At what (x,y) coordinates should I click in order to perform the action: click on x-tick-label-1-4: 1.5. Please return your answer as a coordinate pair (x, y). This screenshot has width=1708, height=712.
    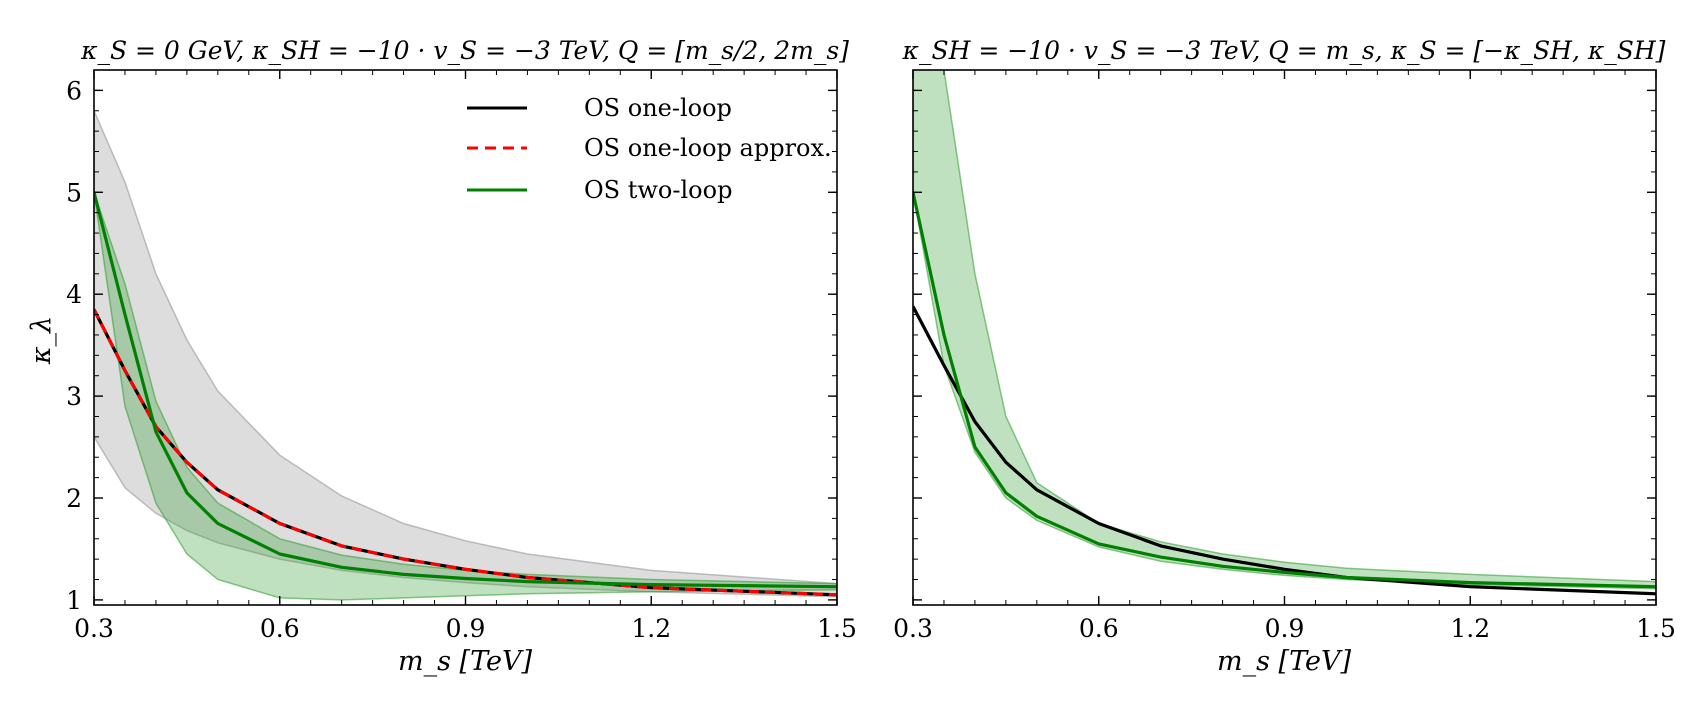
    Looking at the image, I should click on (1656, 628).